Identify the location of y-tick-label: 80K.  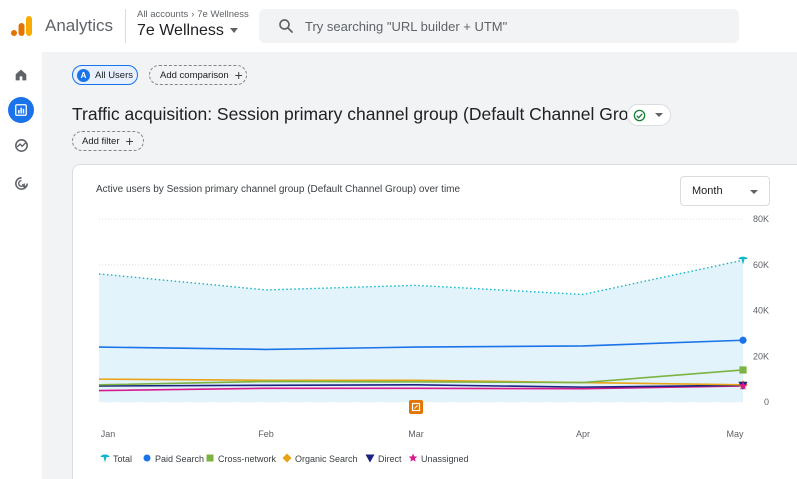
(761, 219).